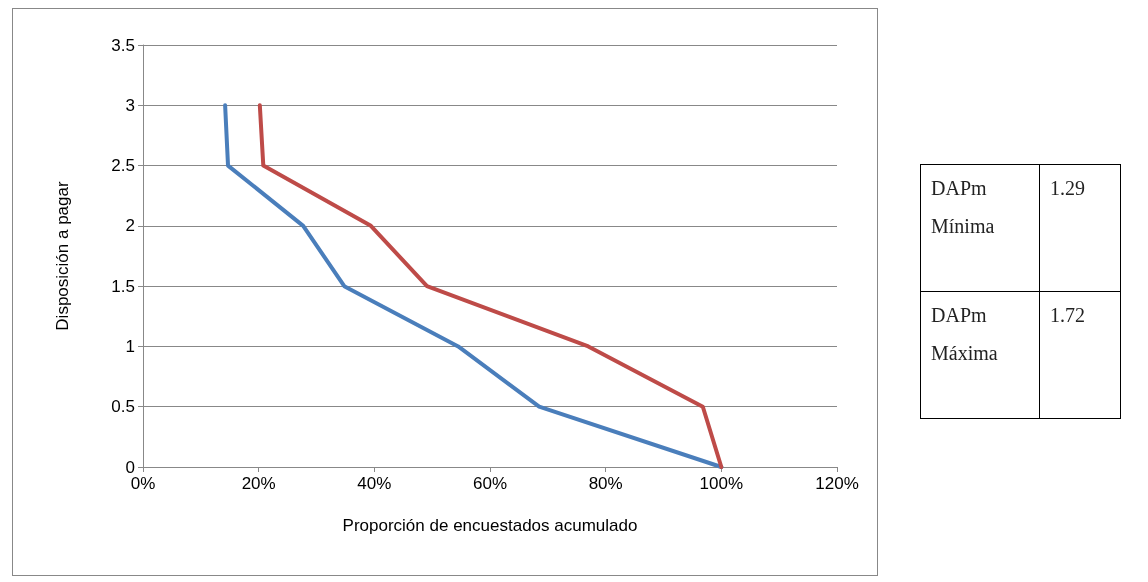 This screenshot has width=1148, height=582. I want to click on x-tick-label: 100%, so click(721, 483).